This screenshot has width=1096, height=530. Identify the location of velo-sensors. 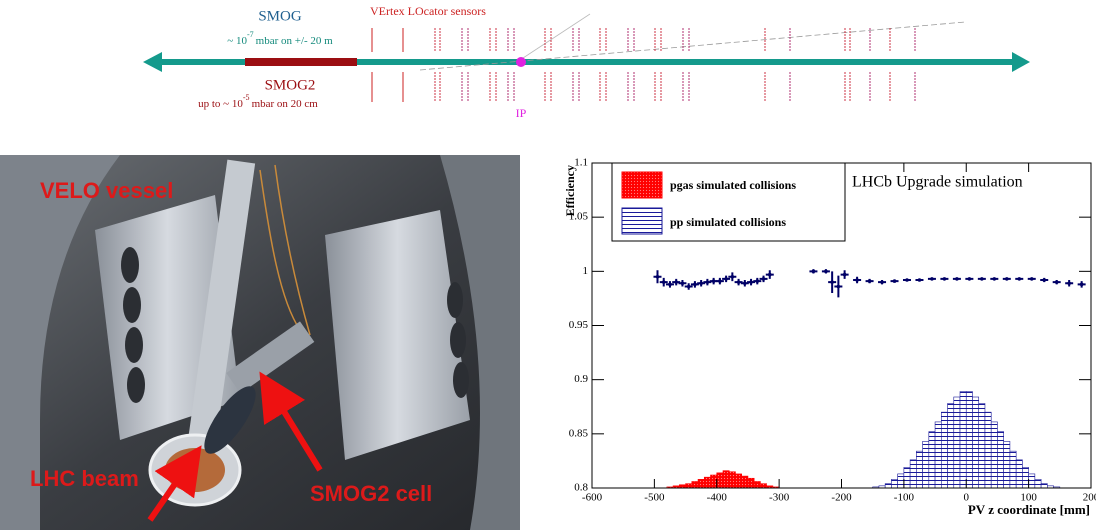
(643, 65).